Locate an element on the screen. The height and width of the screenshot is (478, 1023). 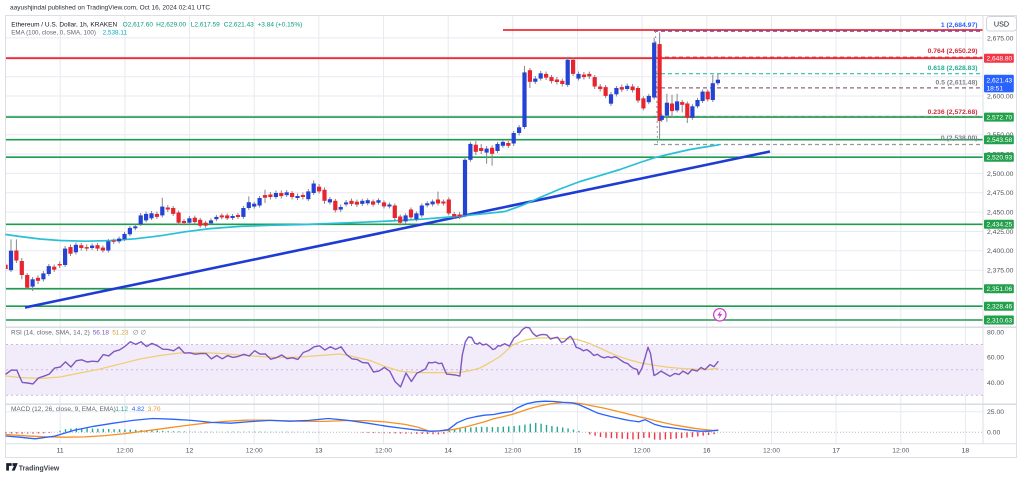
svg-text: 18:51 is located at coordinates (995, 89).